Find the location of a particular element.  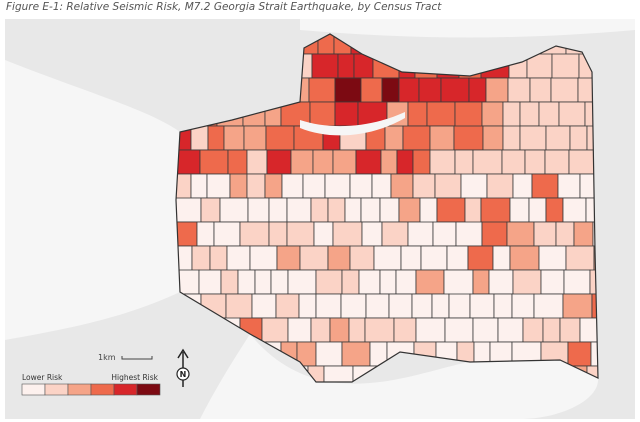

legend-high-label: Highest Risk is located at coordinates (134, 377).